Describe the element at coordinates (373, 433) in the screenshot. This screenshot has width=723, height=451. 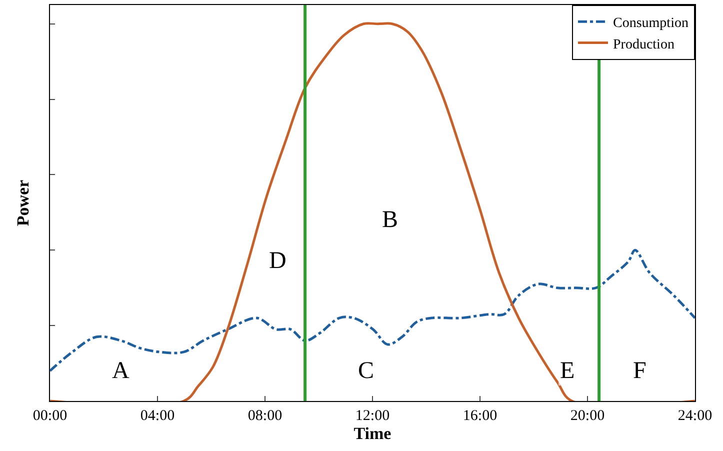
I see `x-axis-title: Time` at that location.